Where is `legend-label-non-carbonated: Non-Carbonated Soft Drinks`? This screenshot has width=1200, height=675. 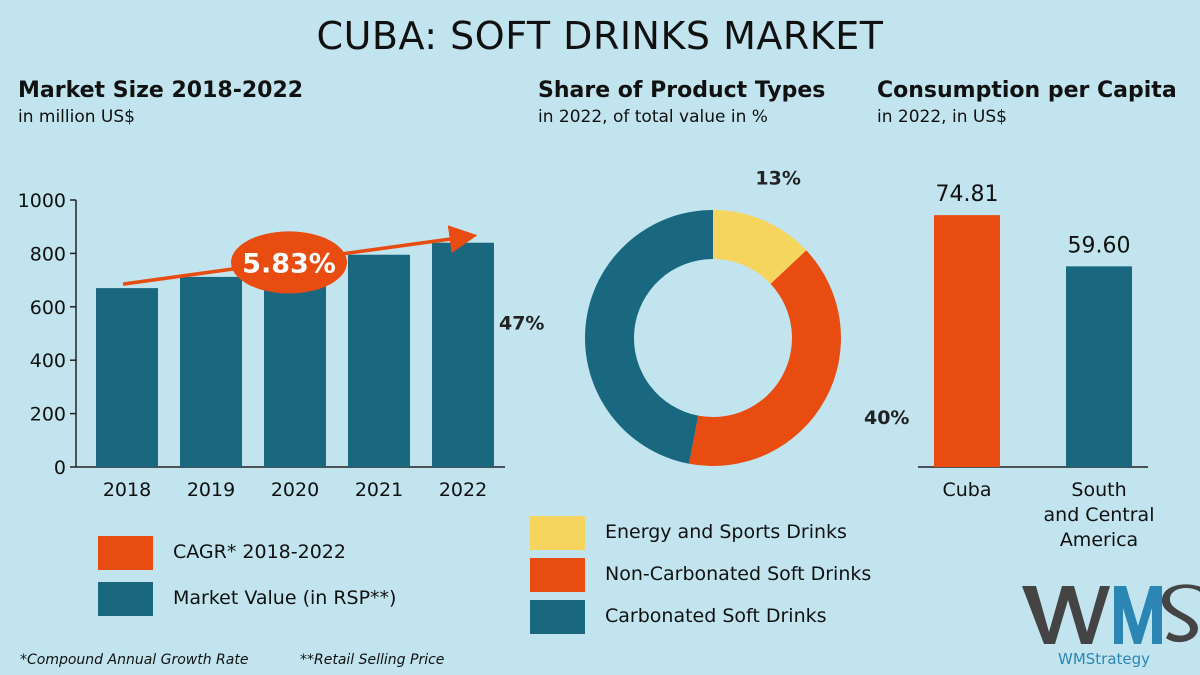 legend-label-non-carbonated: Non-Carbonated Soft Drinks is located at coordinates (738, 574).